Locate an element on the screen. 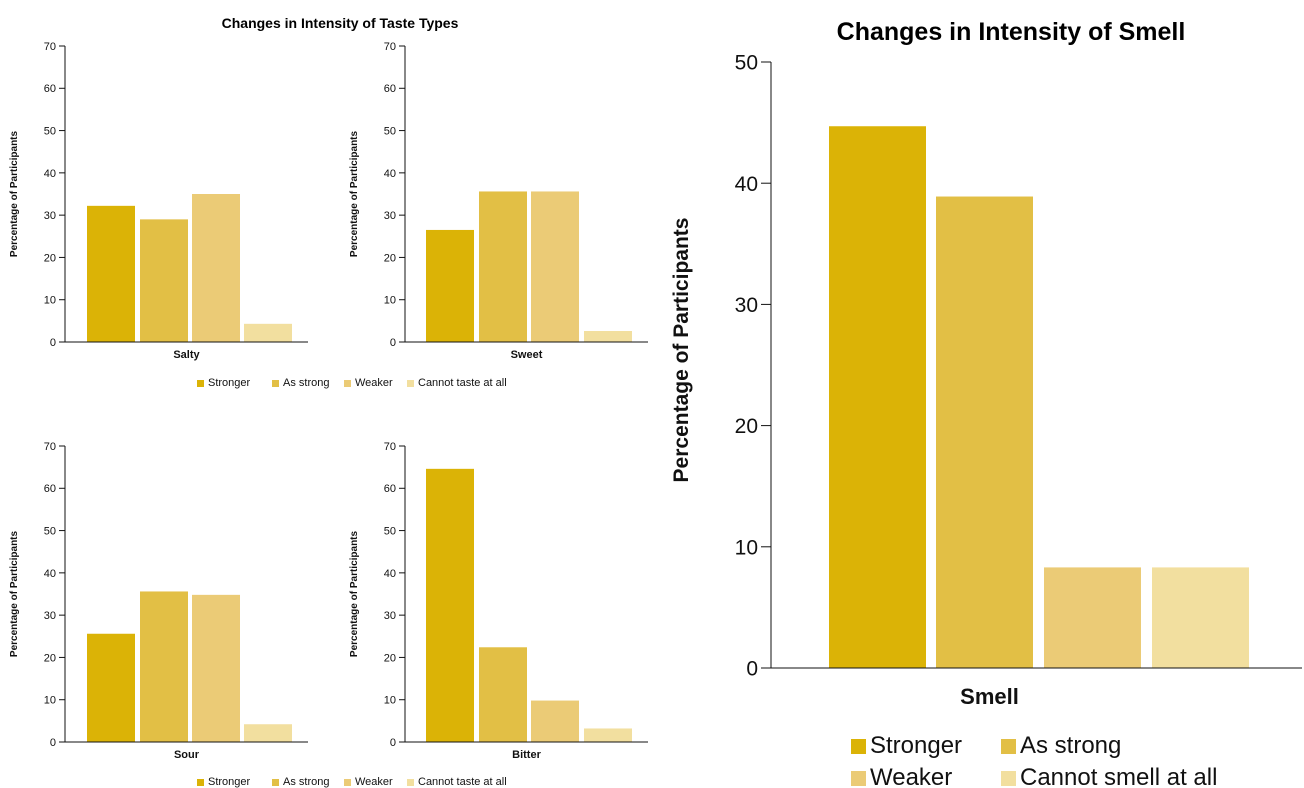 Image resolution: width=1304 pixels, height=788 pixels. bar-salty-cannot-taste-at-all is located at coordinates (268, 332).